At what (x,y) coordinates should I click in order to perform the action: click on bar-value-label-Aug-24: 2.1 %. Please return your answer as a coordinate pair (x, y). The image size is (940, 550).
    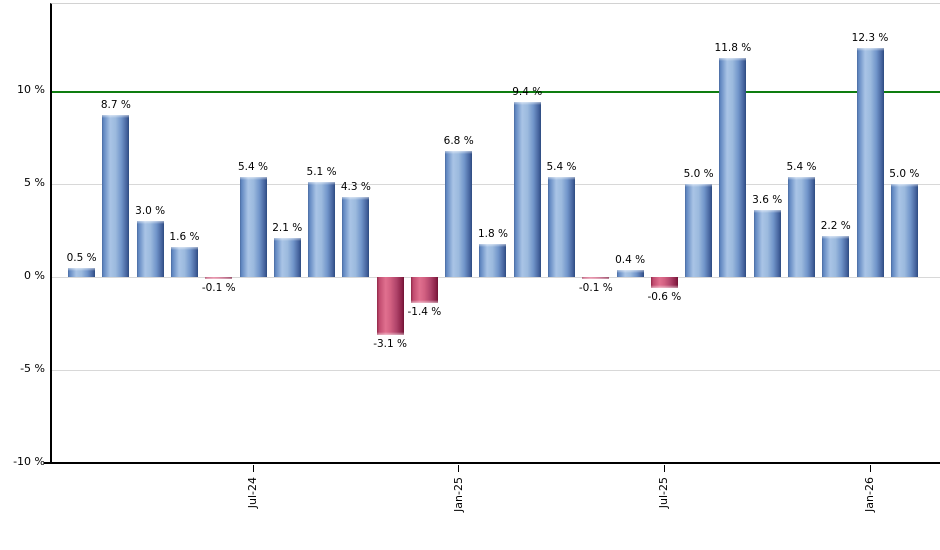
    Looking at the image, I should click on (287, 227).